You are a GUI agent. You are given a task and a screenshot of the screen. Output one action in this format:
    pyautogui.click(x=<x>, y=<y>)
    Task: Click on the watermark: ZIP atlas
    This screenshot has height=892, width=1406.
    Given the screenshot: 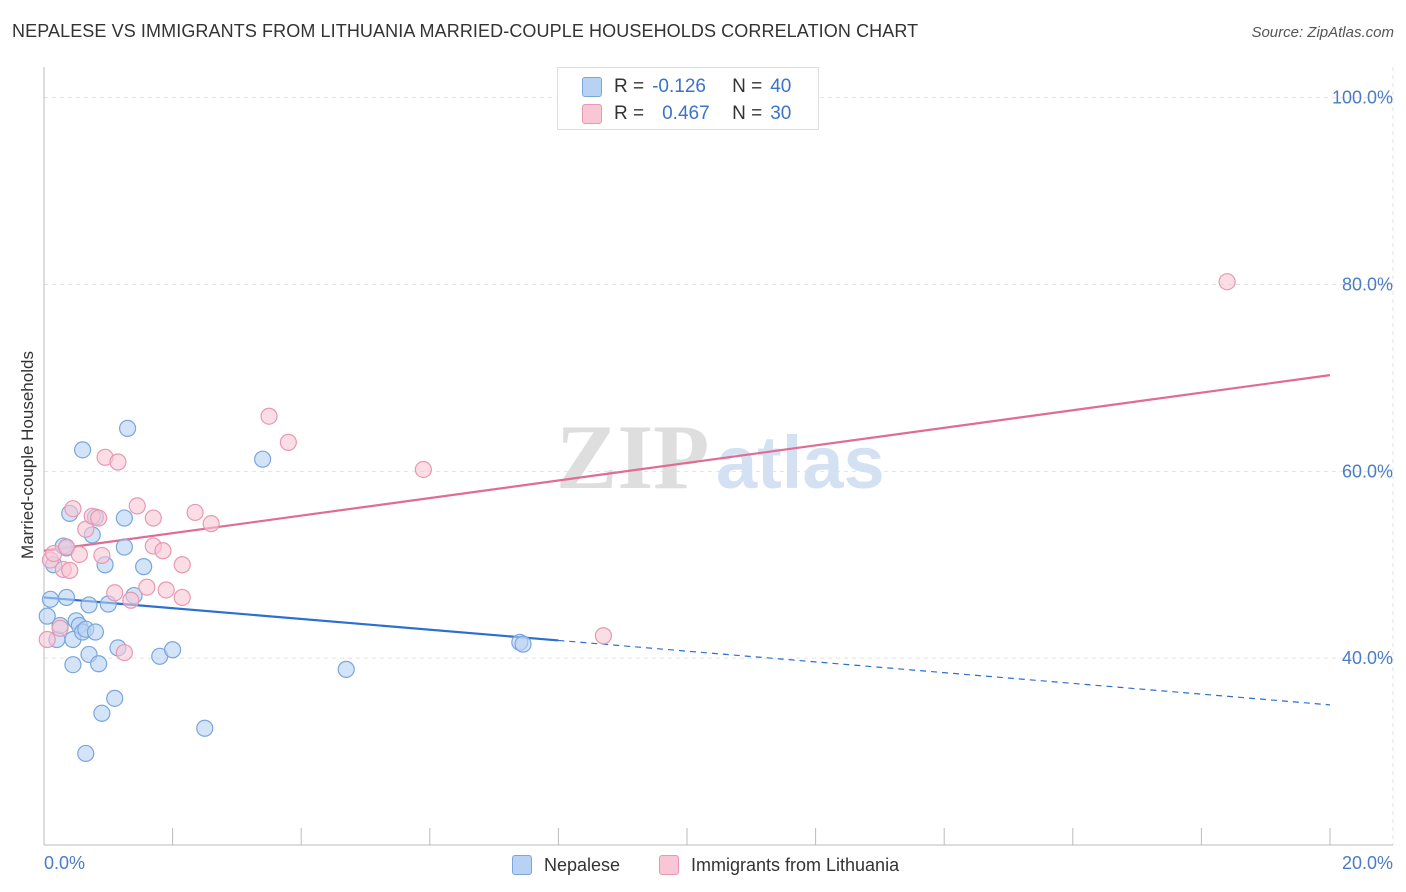 What is the action you would take?
    pyautogui.click(x=720, y=457)
    